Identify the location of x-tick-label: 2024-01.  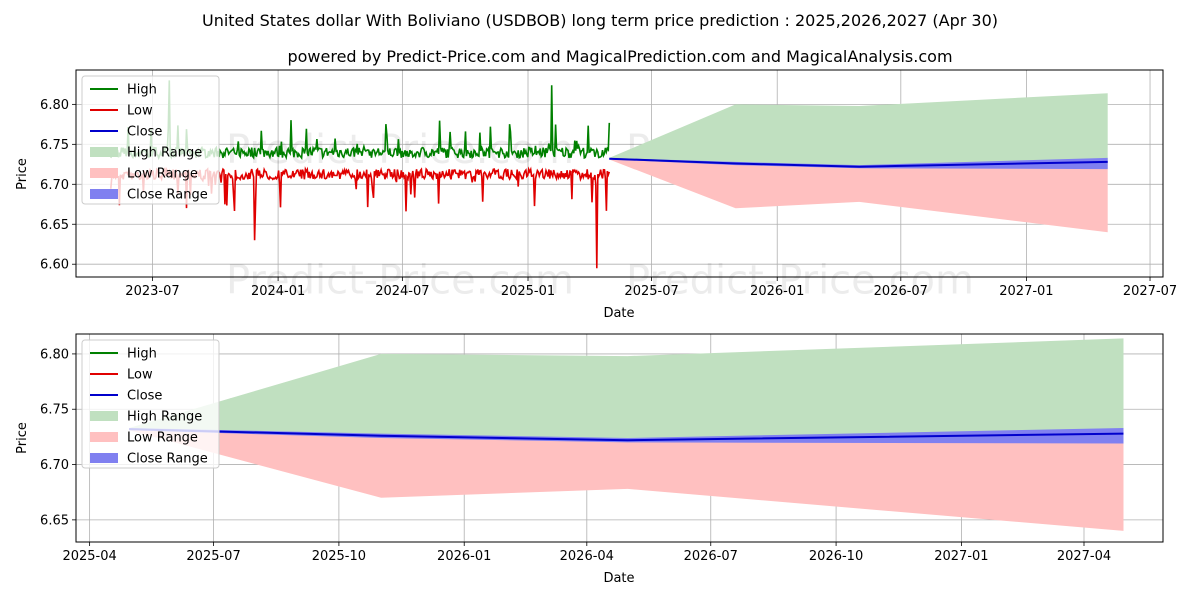
(278, 291).